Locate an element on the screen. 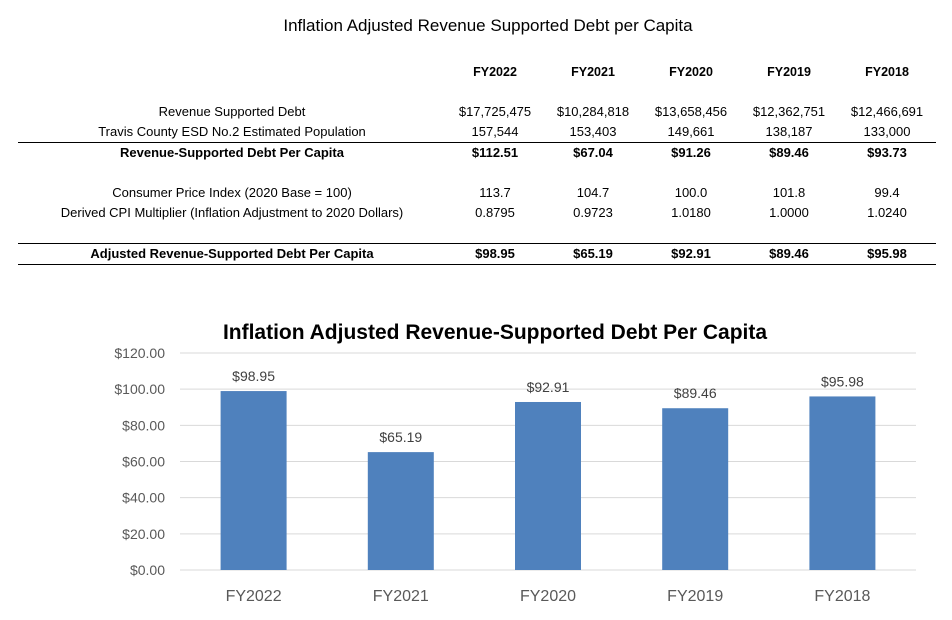 This screenshot has height=620, width=952. table-cell: $12,466,691 is located at coordinates (887, 111).